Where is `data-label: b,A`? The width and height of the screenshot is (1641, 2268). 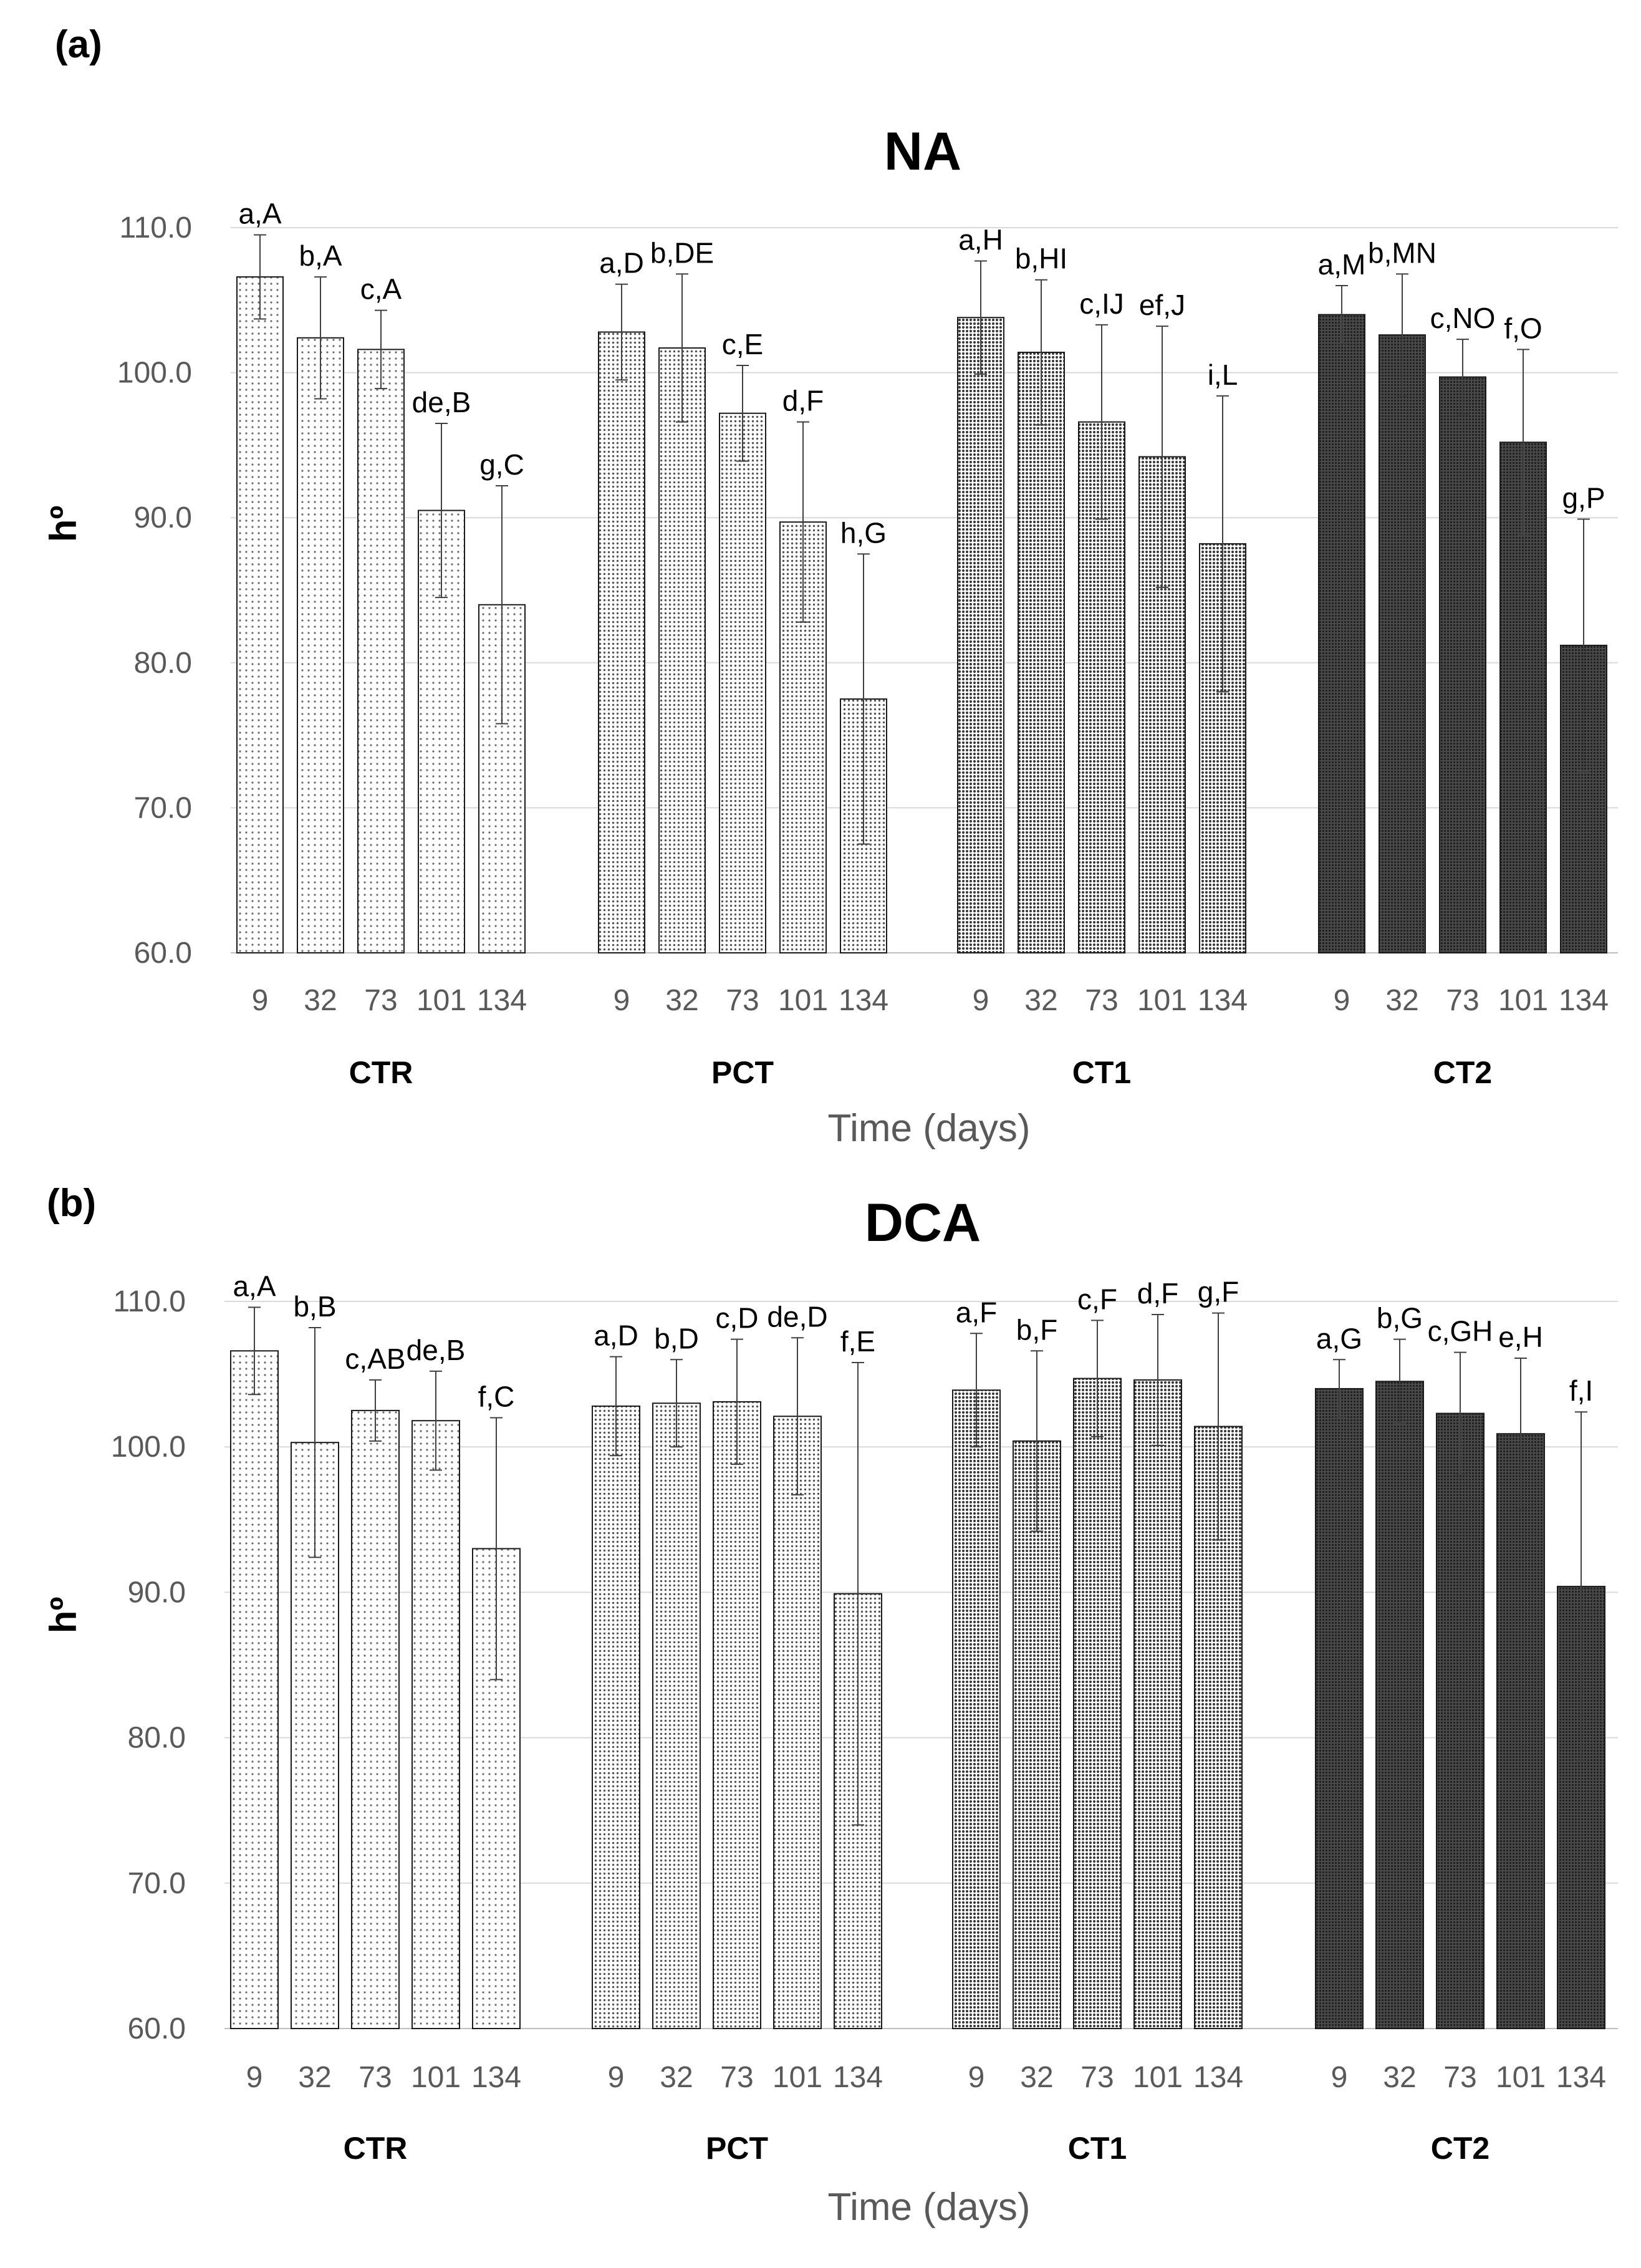
data-label: b,A is located at coordinates (320, 255).